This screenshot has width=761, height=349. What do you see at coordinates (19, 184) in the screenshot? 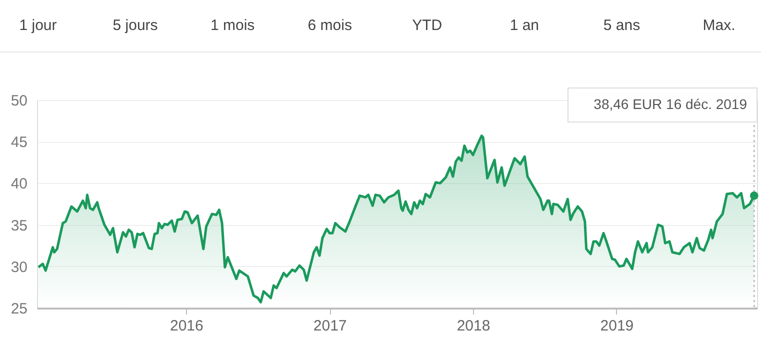
I see `y-tick-label: 40` at bounding box center [19, 184].